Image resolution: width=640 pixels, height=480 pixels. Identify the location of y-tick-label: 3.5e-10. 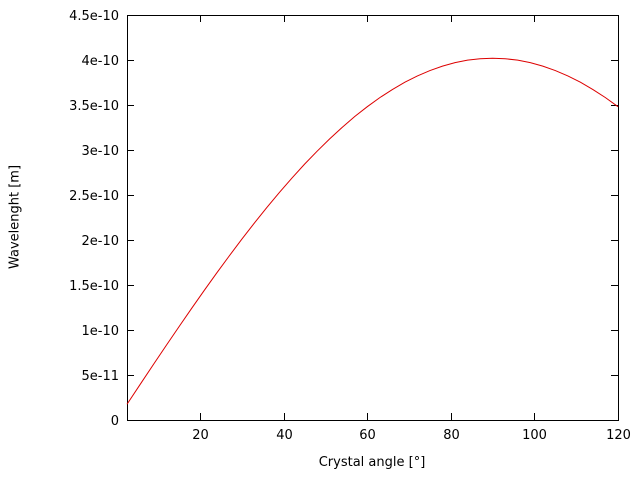
(94, 106).